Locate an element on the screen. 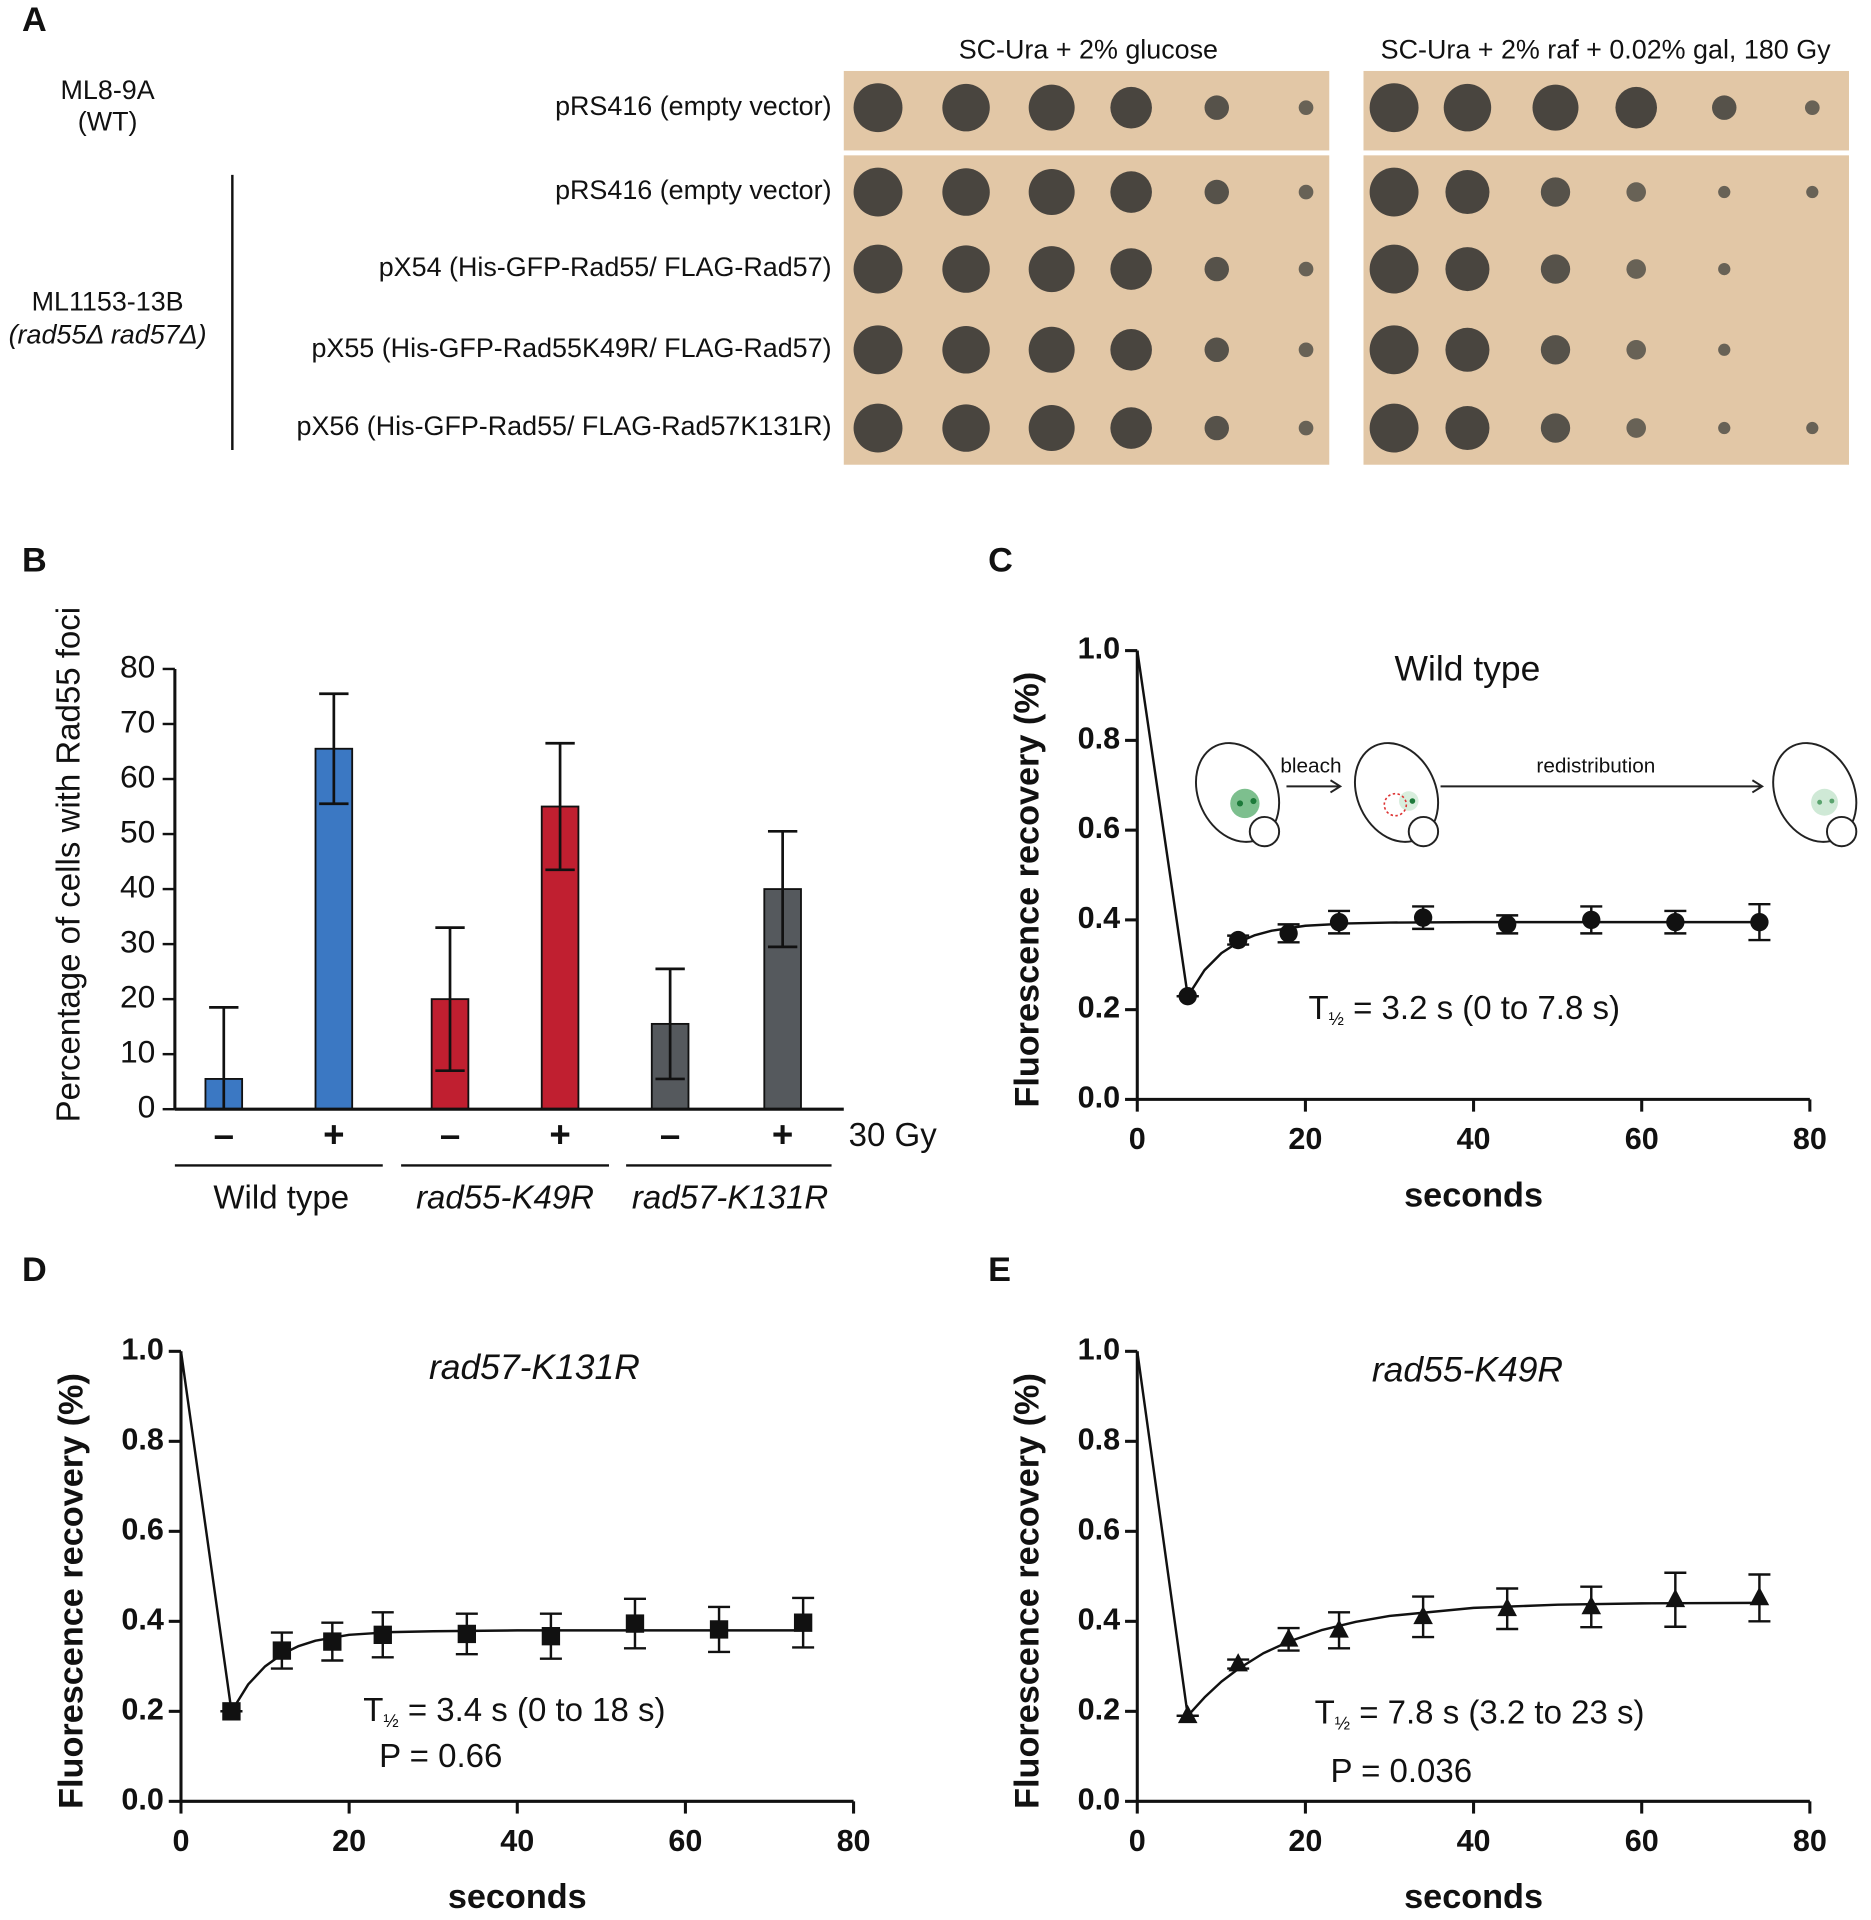 Image resolution: width=1871 pixels, height=1920 pixels. y-axis-label: Percentage of cells with Rad55 foci is located at coordinates (68, 864).